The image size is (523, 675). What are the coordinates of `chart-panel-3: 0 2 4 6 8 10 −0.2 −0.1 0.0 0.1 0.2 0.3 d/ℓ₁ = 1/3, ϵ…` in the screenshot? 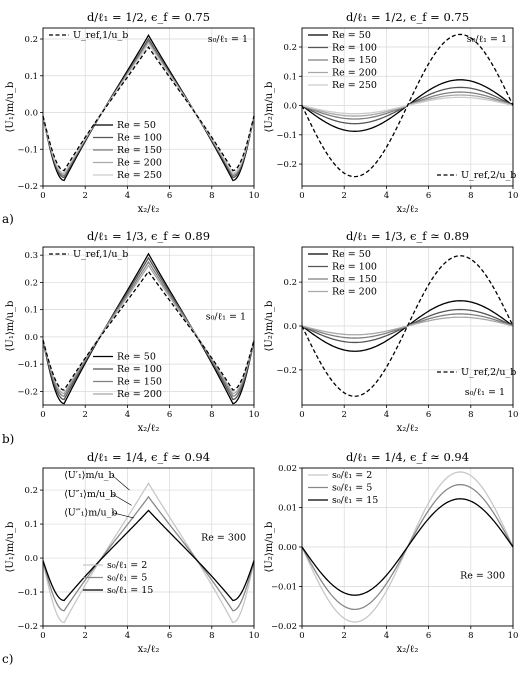 It's located at (132, 331).